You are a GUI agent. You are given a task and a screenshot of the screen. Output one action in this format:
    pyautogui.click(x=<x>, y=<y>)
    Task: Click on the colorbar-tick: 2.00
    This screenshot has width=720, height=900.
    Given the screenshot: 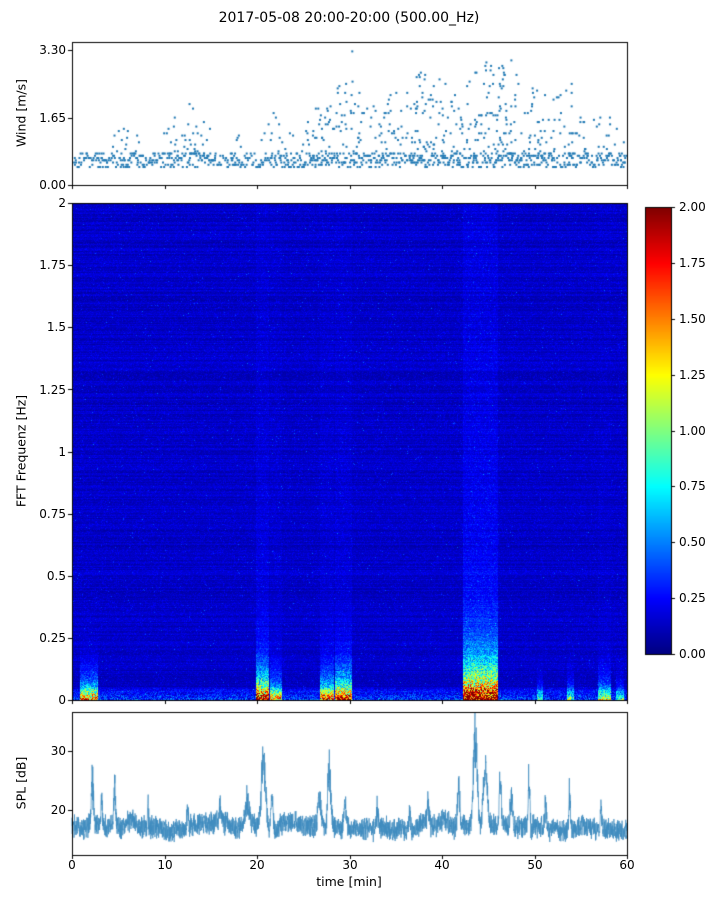 What is the action you would take?
    pyautogui.click(x=692, y=207)
    